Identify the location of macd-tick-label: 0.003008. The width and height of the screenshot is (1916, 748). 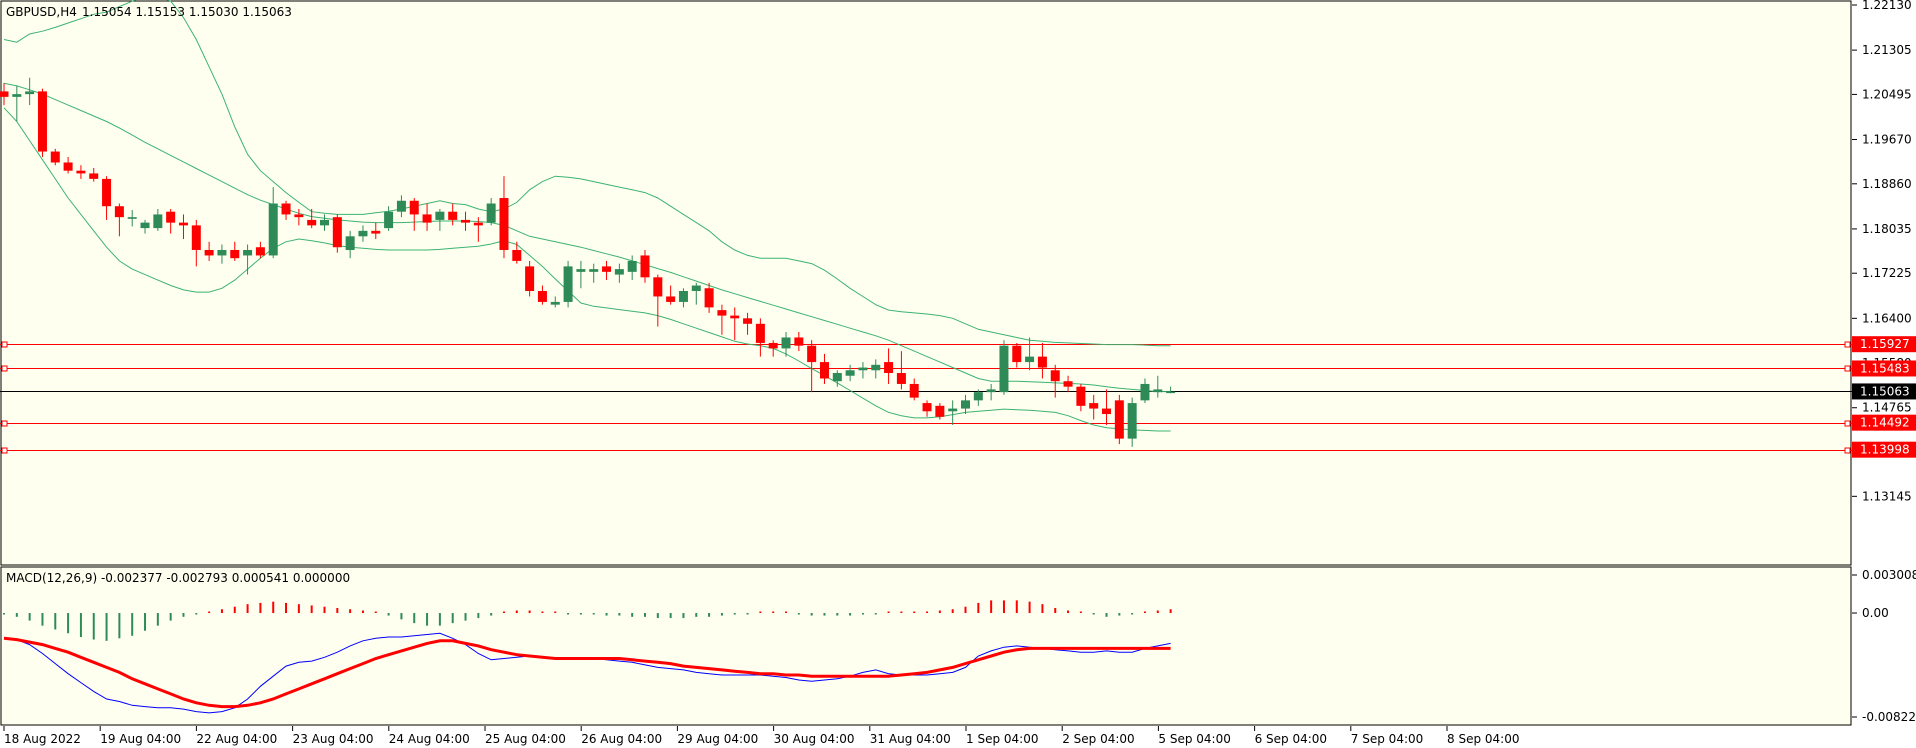
(1889, 575).